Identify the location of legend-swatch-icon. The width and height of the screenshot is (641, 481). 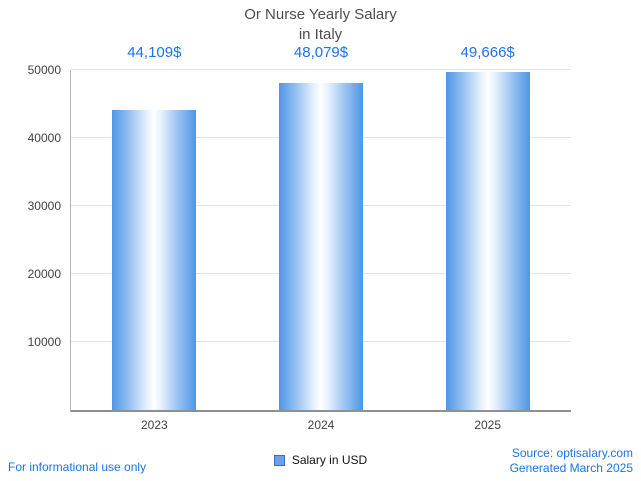
(279, 460).